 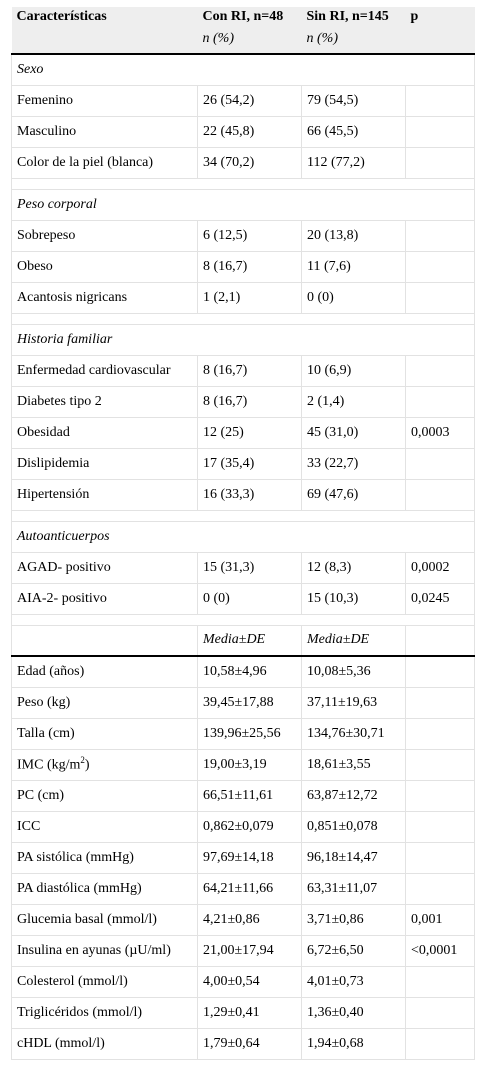 I want to click on con-ri-value: 64,21±11,66, so click(x=249, y=889).